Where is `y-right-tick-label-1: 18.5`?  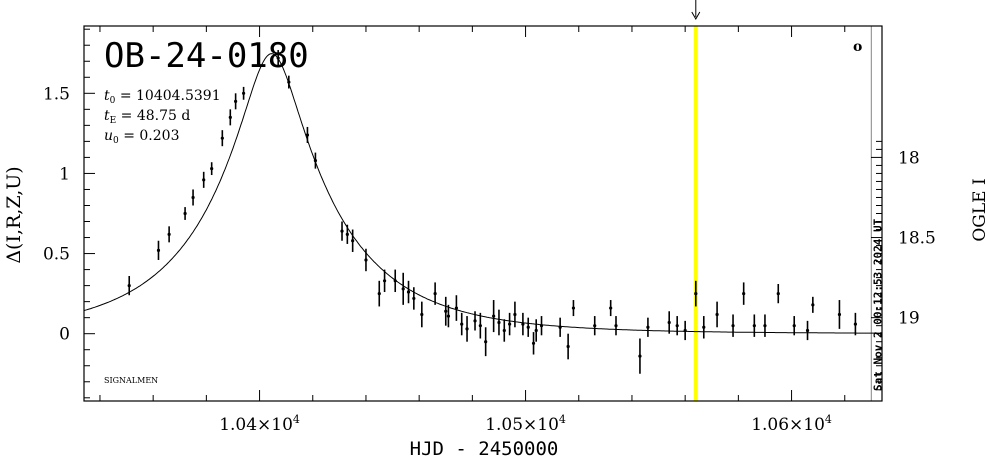
y-right-tick-label-1: 18.5 is located at coordinates (917, 239).